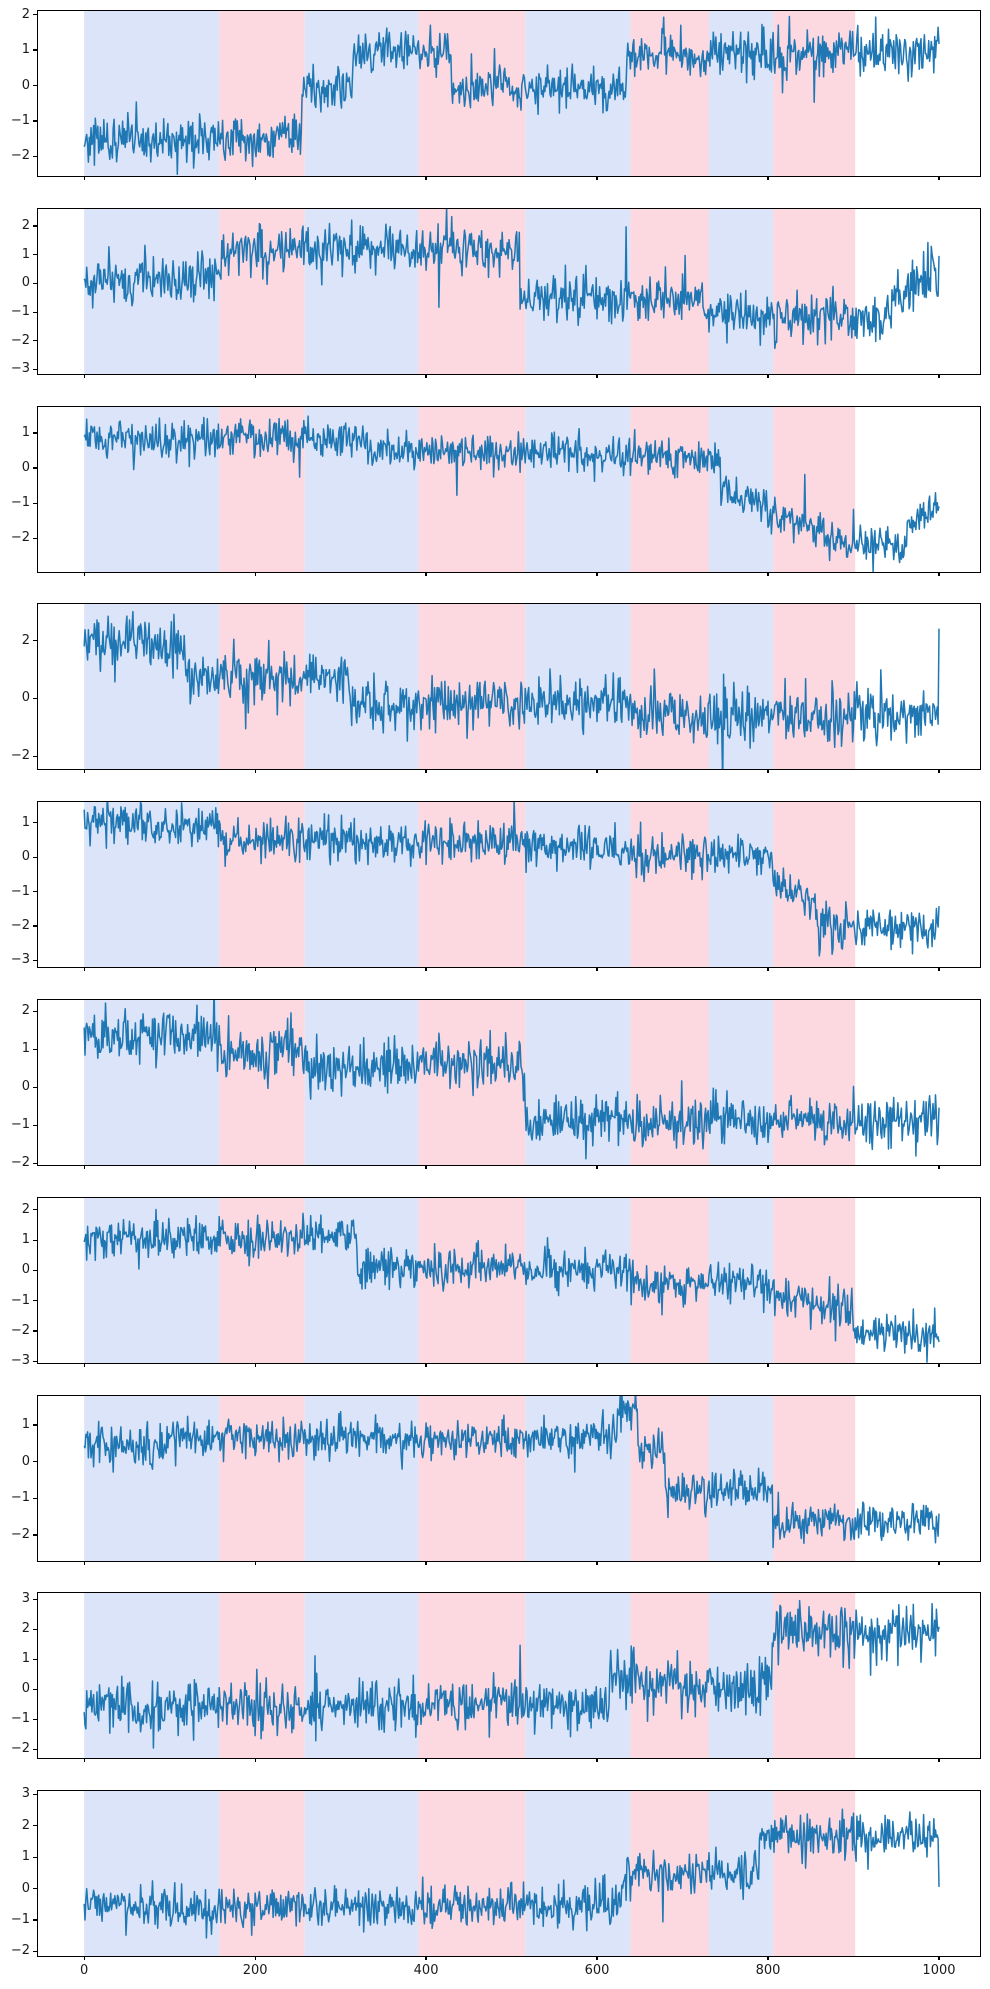  I want to click on axes-subplot-4: 2 0 −2, so click(496, 688).